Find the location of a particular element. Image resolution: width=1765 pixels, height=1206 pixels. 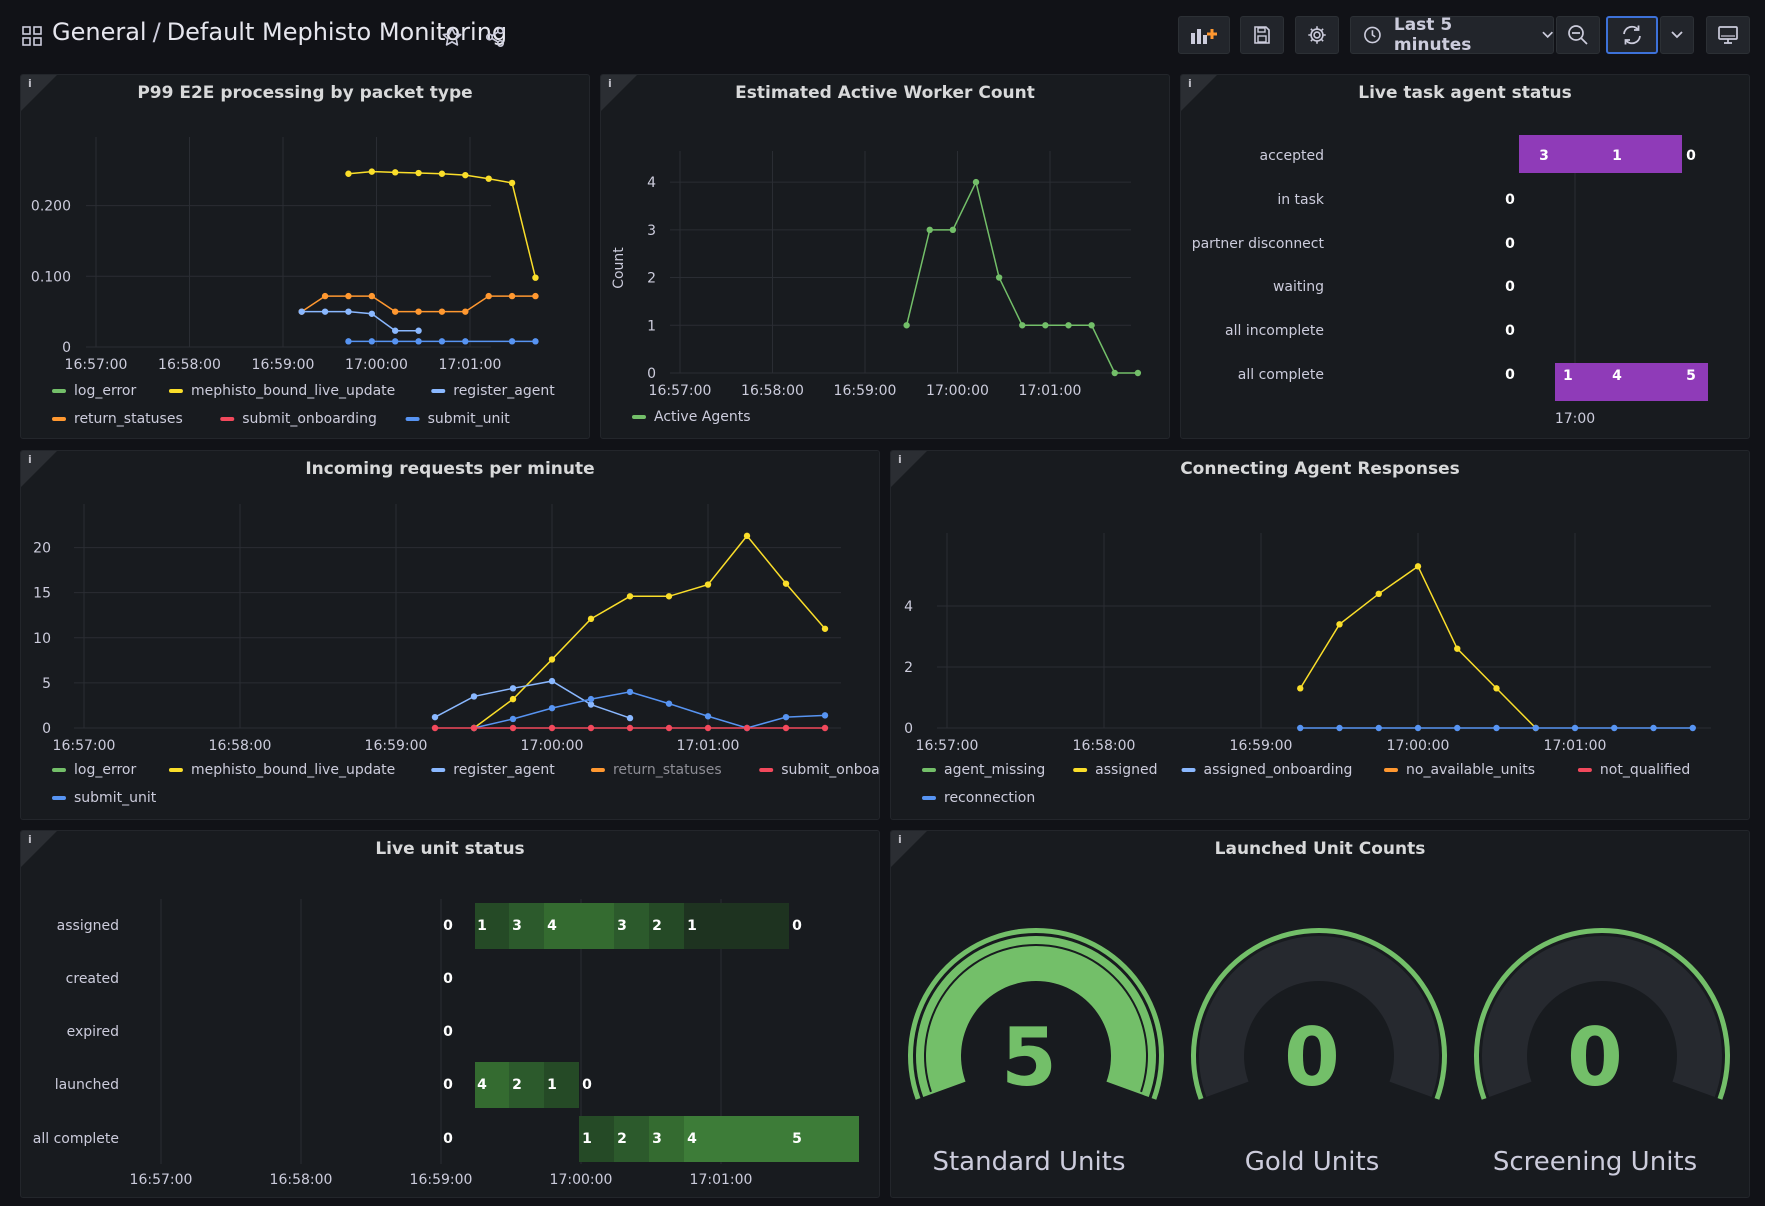

refresh-button is located at coordinates (1632, 35).